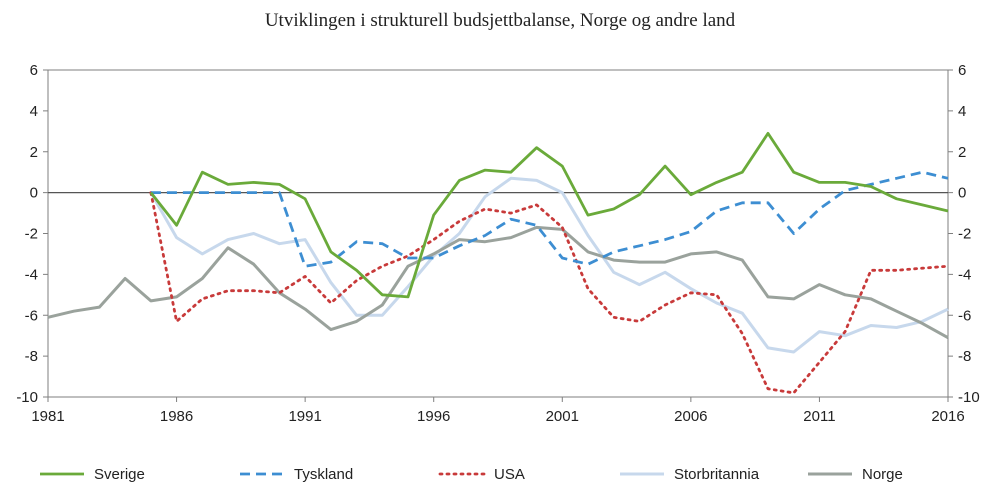  What do you see at coordinates (962, 193) in the screenshot?
I see `y-tick-label-right: 0` at bounding box center [962, 193].